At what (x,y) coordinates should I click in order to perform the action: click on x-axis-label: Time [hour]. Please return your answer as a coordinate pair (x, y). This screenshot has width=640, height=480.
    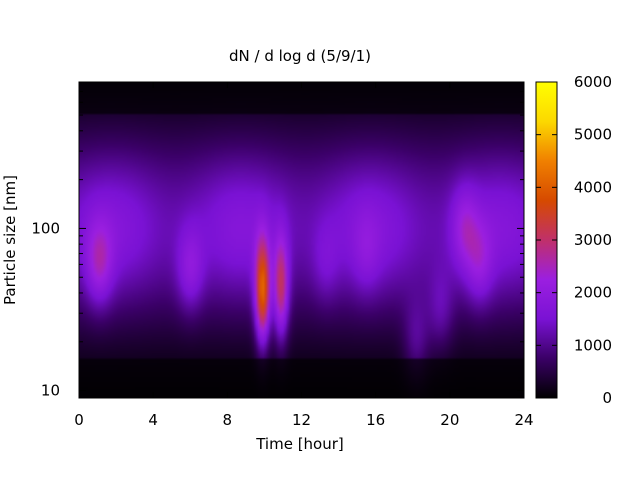
    Looking at the image, I should click on (299, 444).